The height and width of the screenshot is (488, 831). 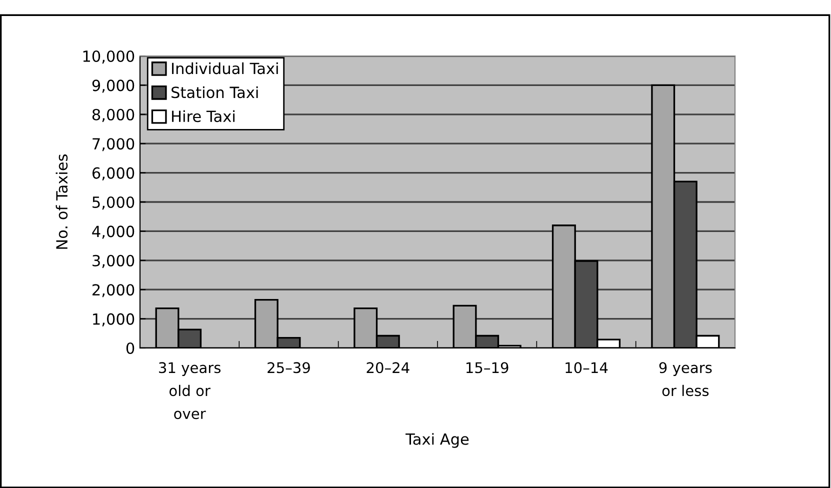 What do you see at coordinates (225, 68) in the screenshot?
I see `legend-label: Individual Taxi` at bounding box center [225, 68].